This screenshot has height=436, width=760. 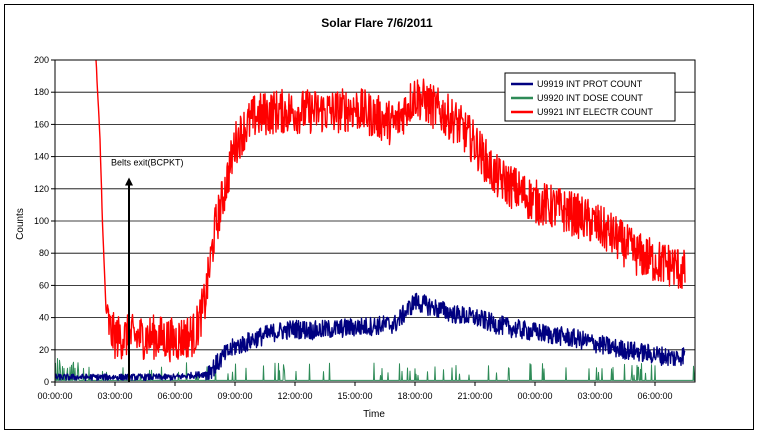 What do you see at coordinates (20, 224) in the screenshot?
I see `y-axis-label: Counts` at bounding box center [20, 224].